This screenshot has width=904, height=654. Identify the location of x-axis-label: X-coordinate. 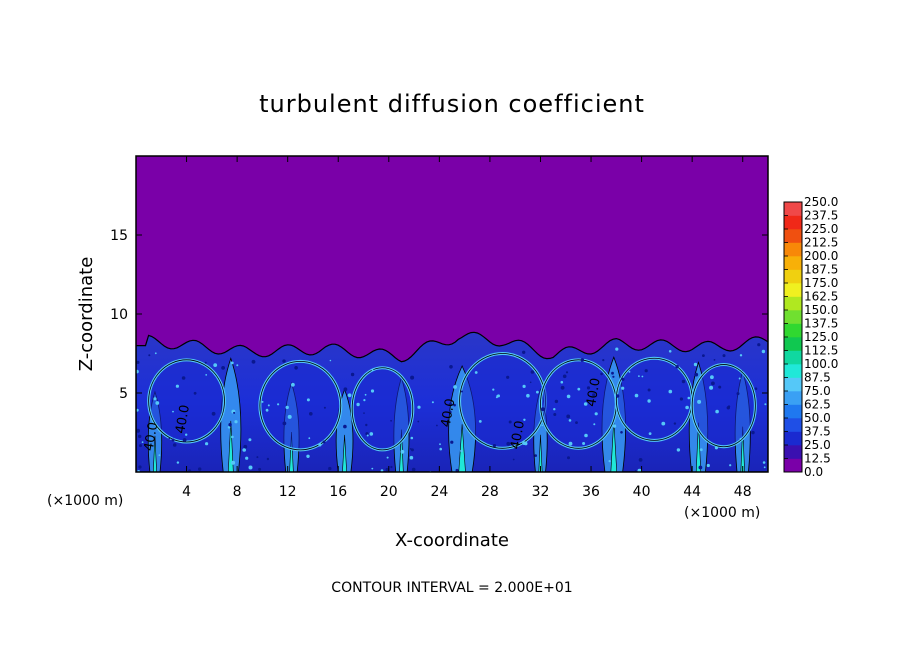
(452, 540).